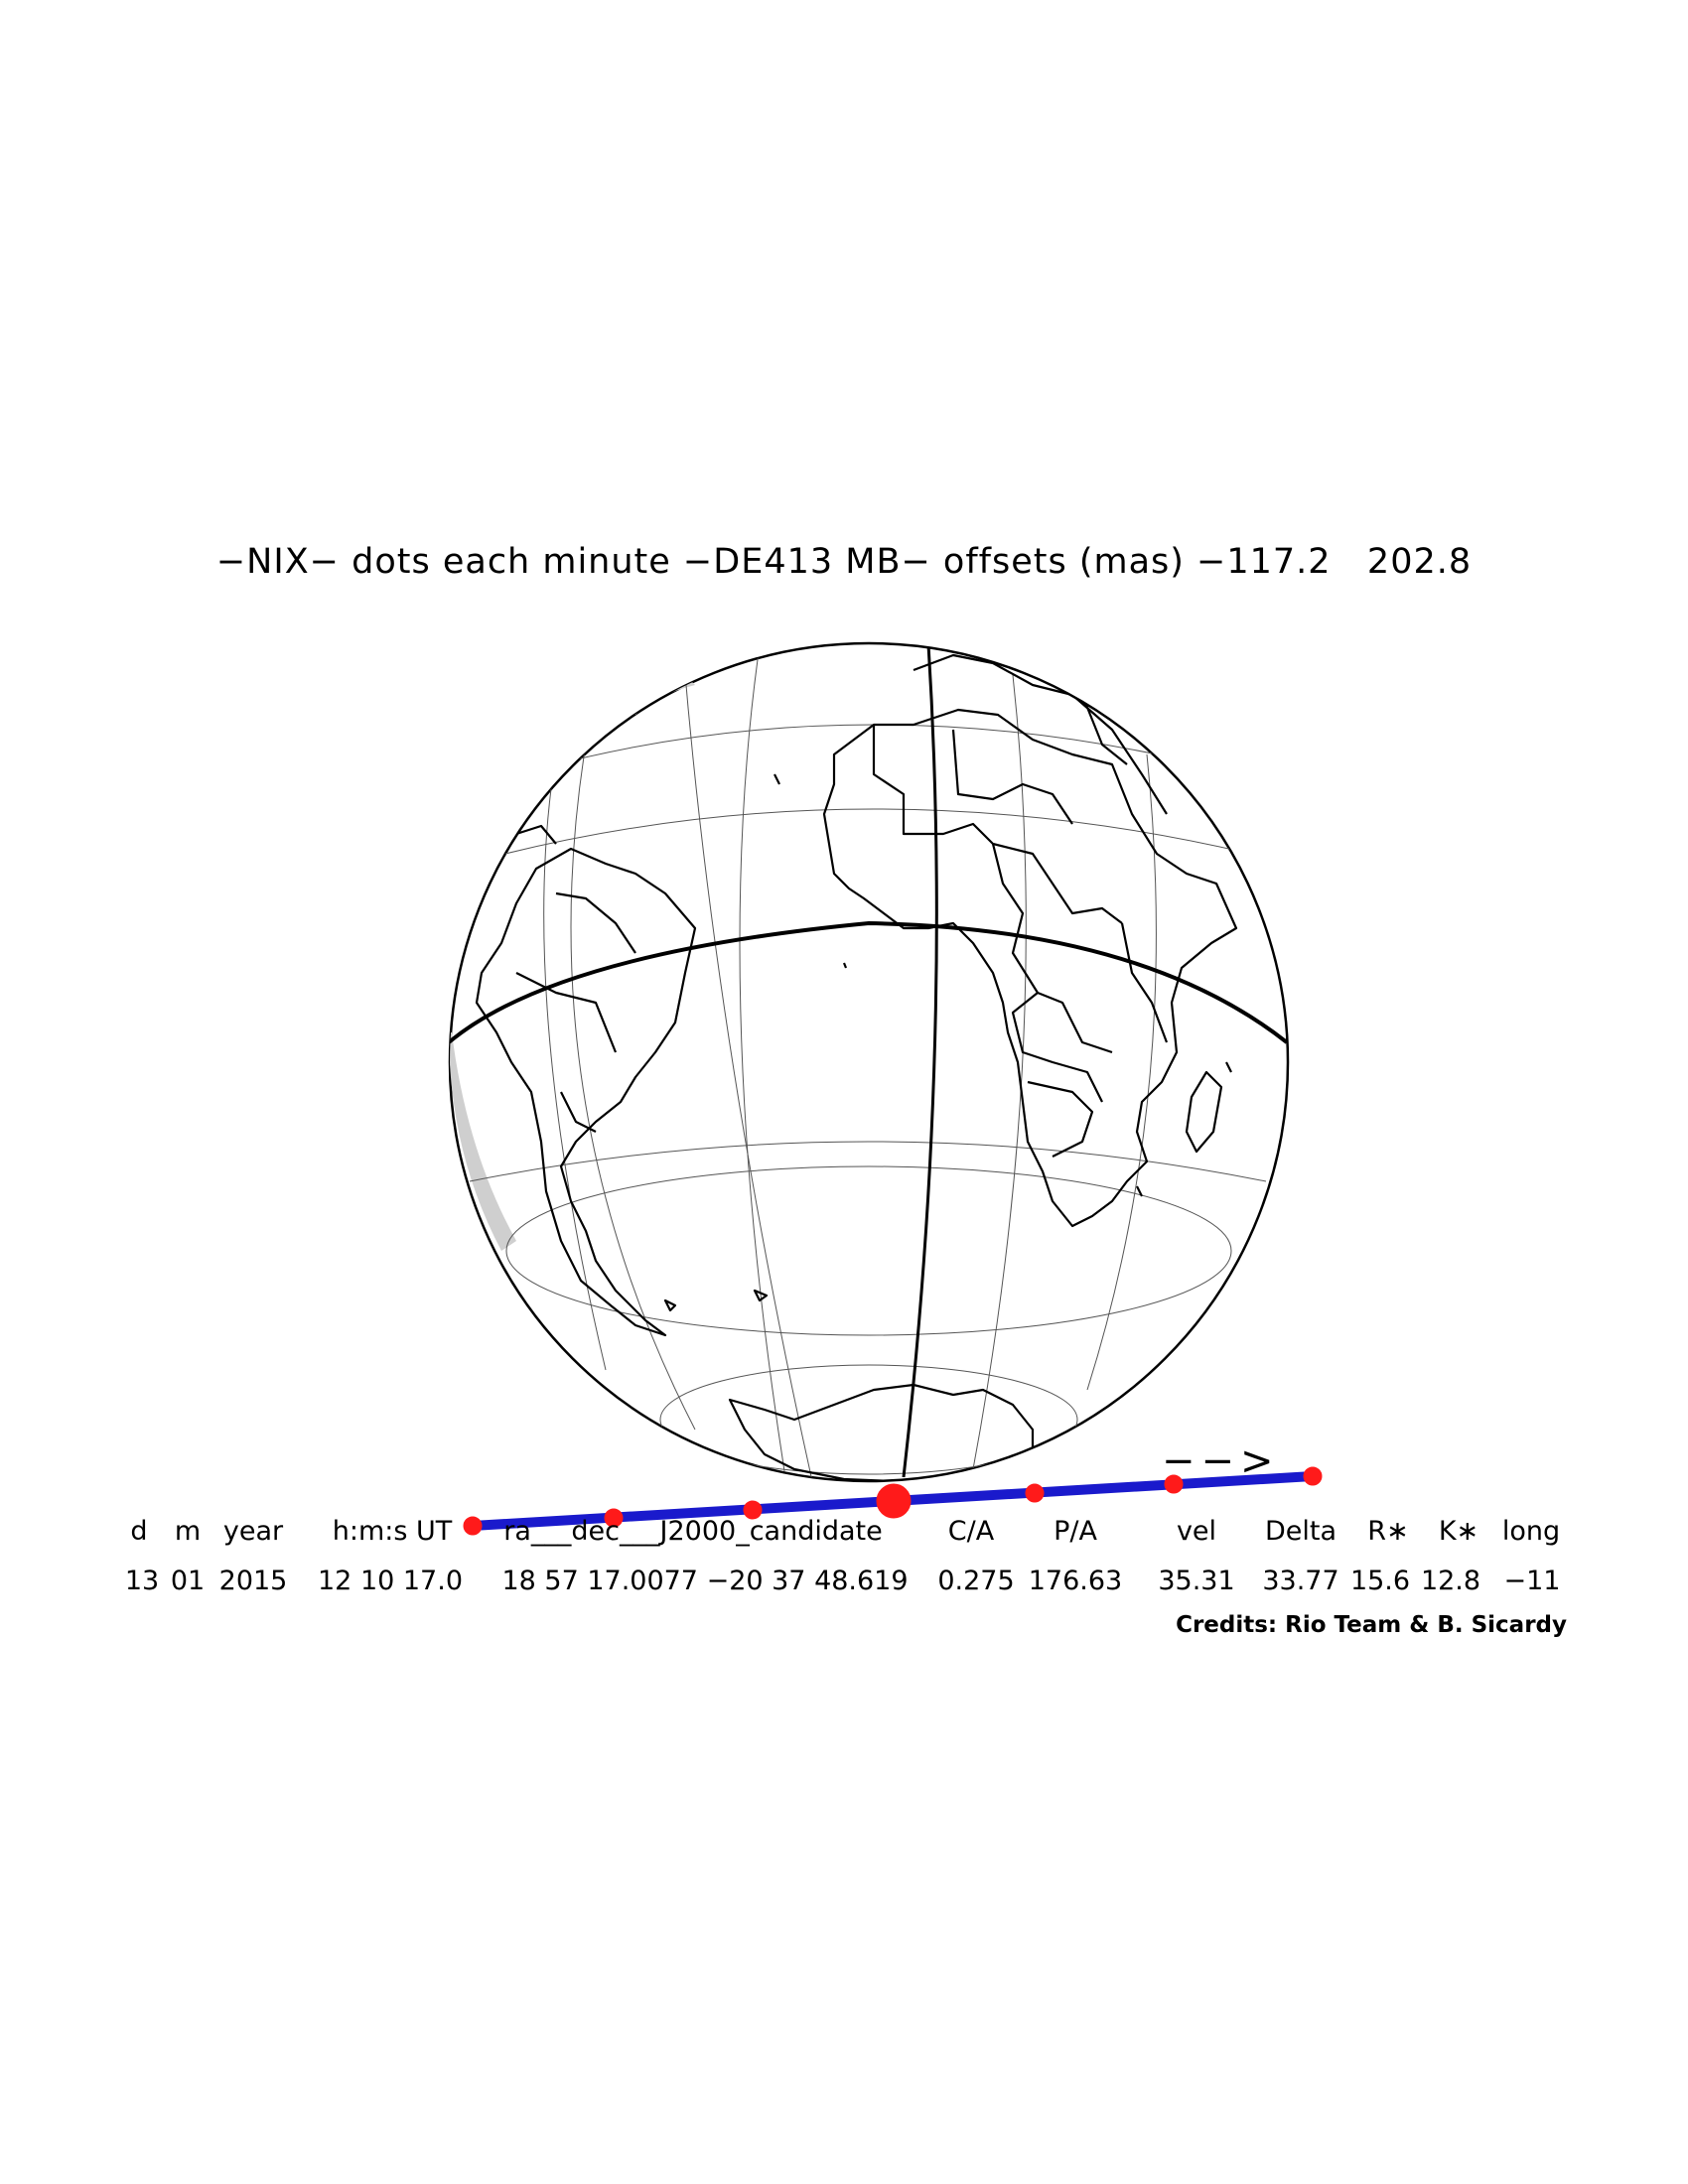 Image resolution: width=1688 pixels, height=2184 pixels. What do you see at coordinates (1075, 1531) in the screenshot?
I see `header-pa: P/A` at bounding box center [1075, 1531].